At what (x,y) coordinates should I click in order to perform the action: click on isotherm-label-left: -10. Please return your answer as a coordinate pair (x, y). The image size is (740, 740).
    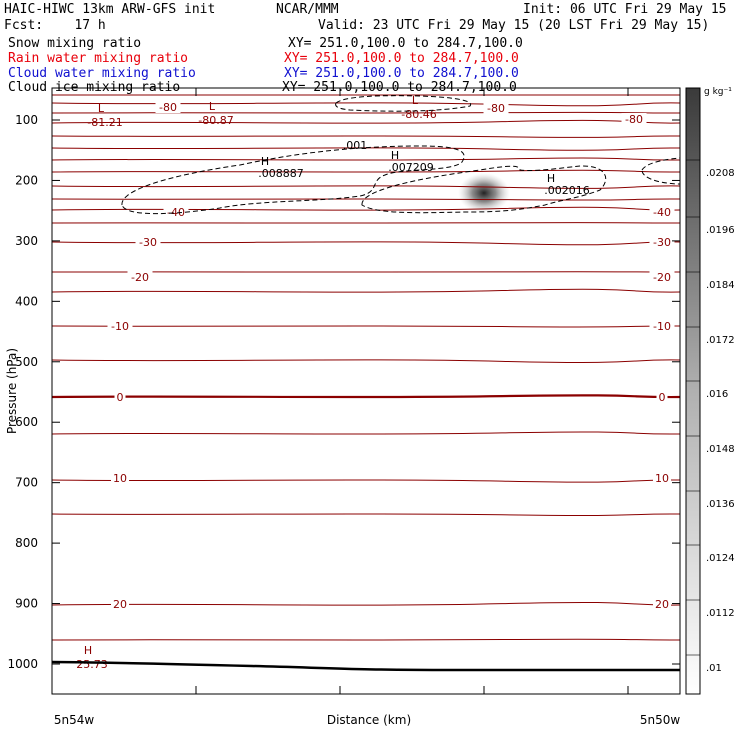
    Looking at the image, I should click on (120, 326).